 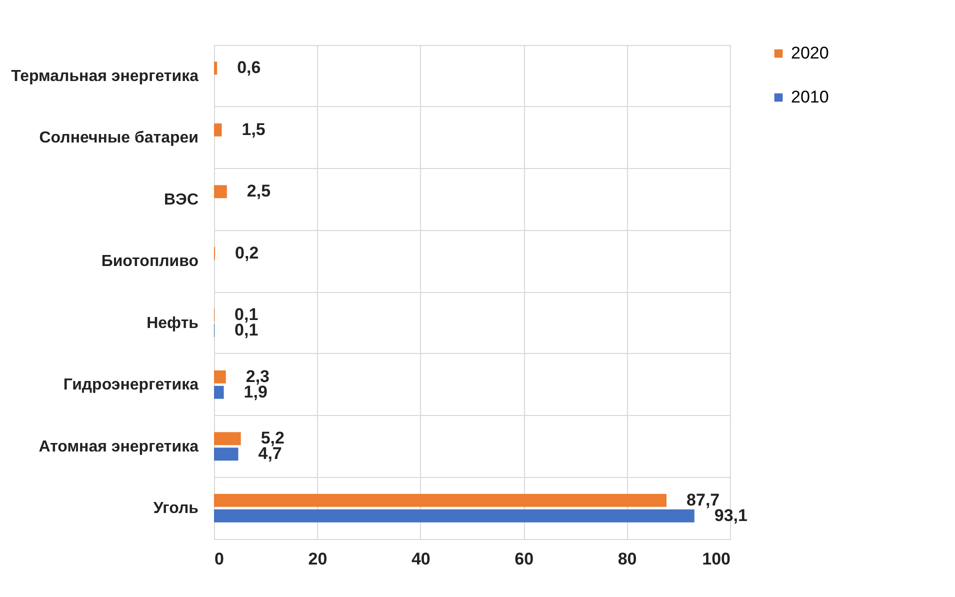 I want to click on x-tick-label: 100, so click(x=716, y=559).